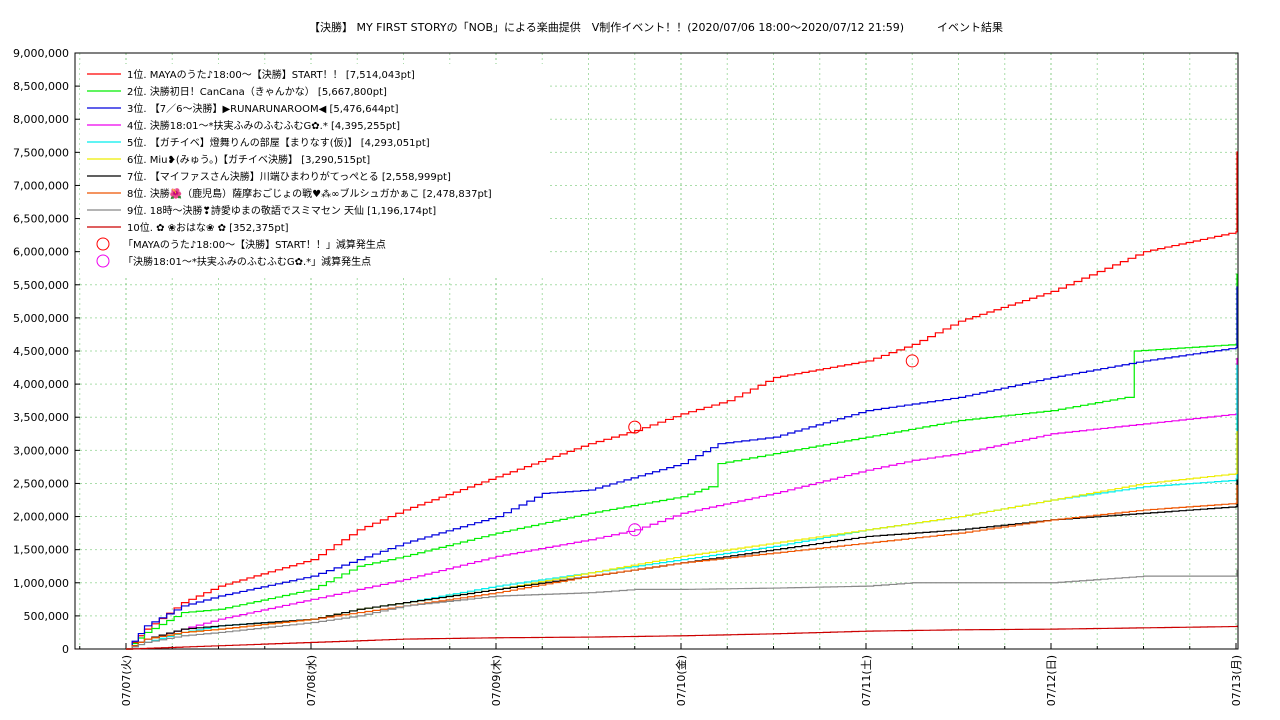 The height and width of the screenshot is (720, 1280). I want to click on y-tick-label: 5,500,000, so click(41, 285).